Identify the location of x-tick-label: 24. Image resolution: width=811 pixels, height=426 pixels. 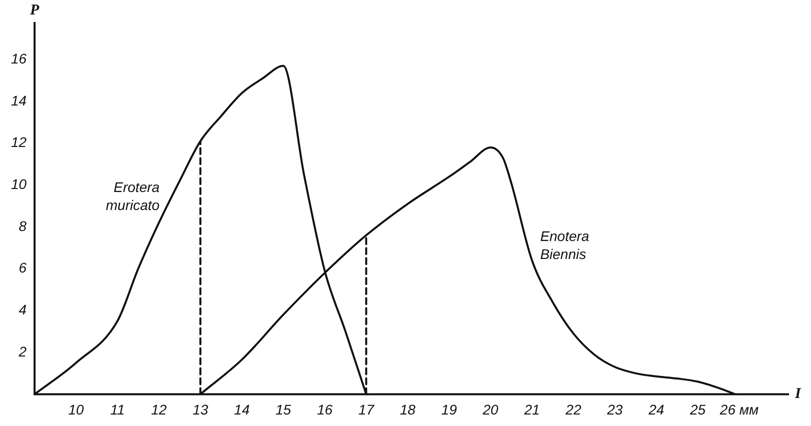
(656, 409).